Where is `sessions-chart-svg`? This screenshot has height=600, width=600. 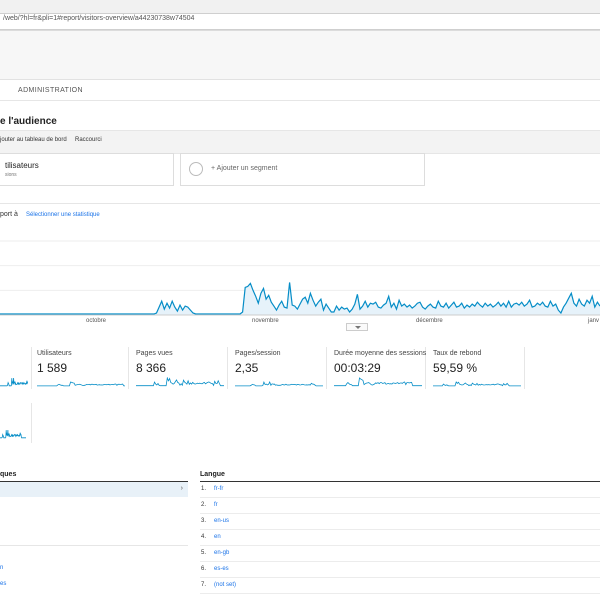
sessions-chart-svg is located at coordinates (300, 278).